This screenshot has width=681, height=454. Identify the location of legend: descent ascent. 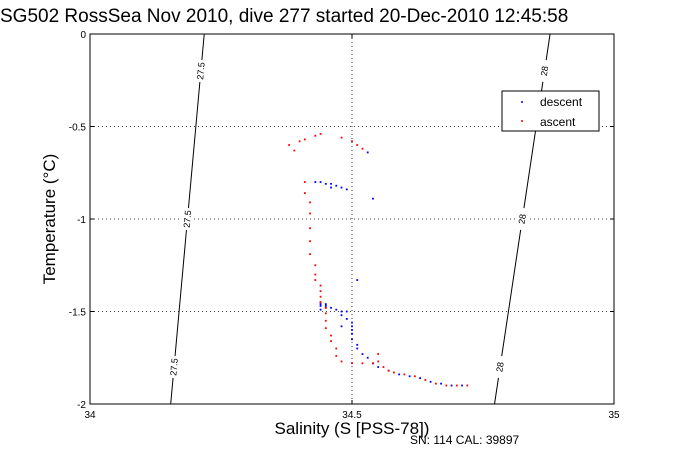
(550, 111).